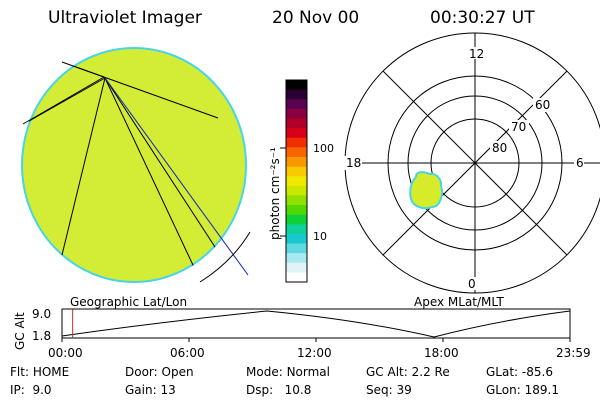  I want to click on colorbar-frame, so click(296, 181).